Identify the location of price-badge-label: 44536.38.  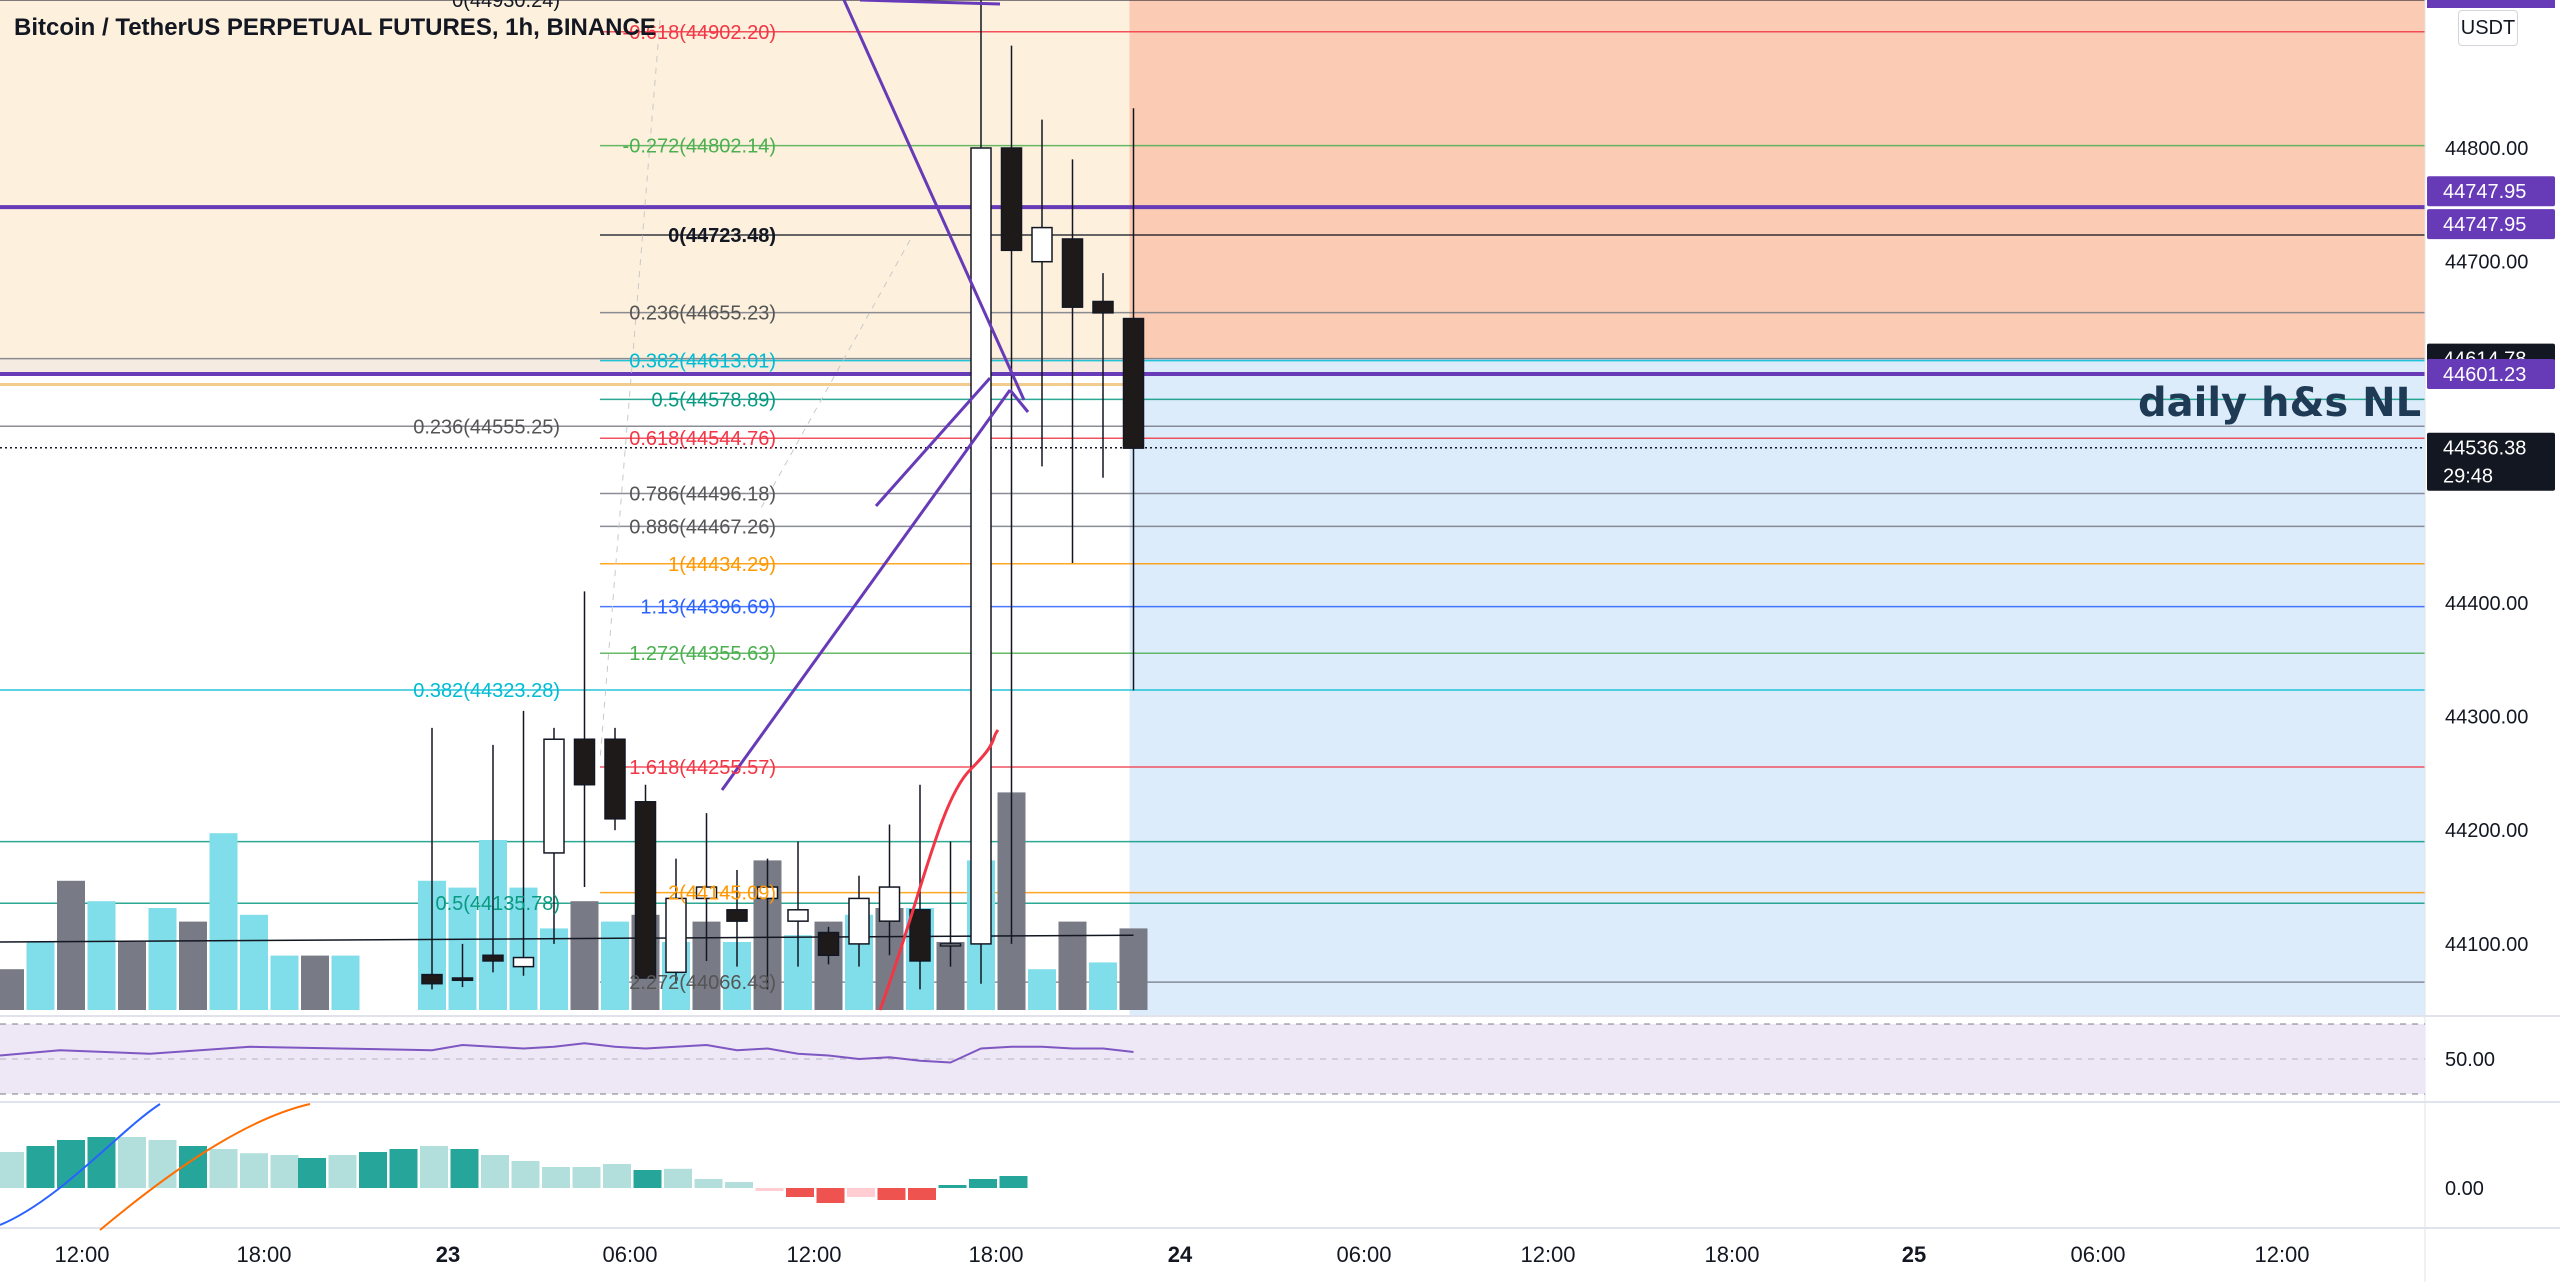
(2484, 449).